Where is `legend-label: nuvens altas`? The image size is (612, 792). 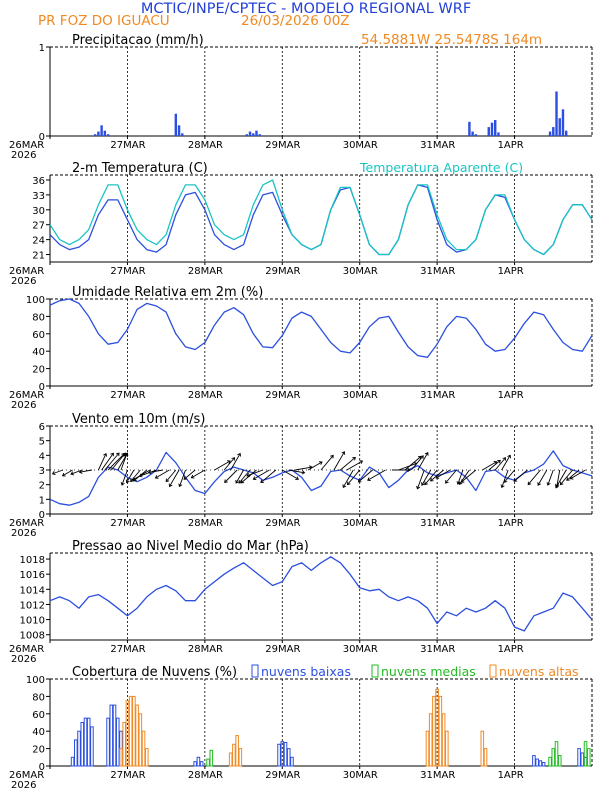
legend-label: nuvens altas is located at coordinates (539, 671).